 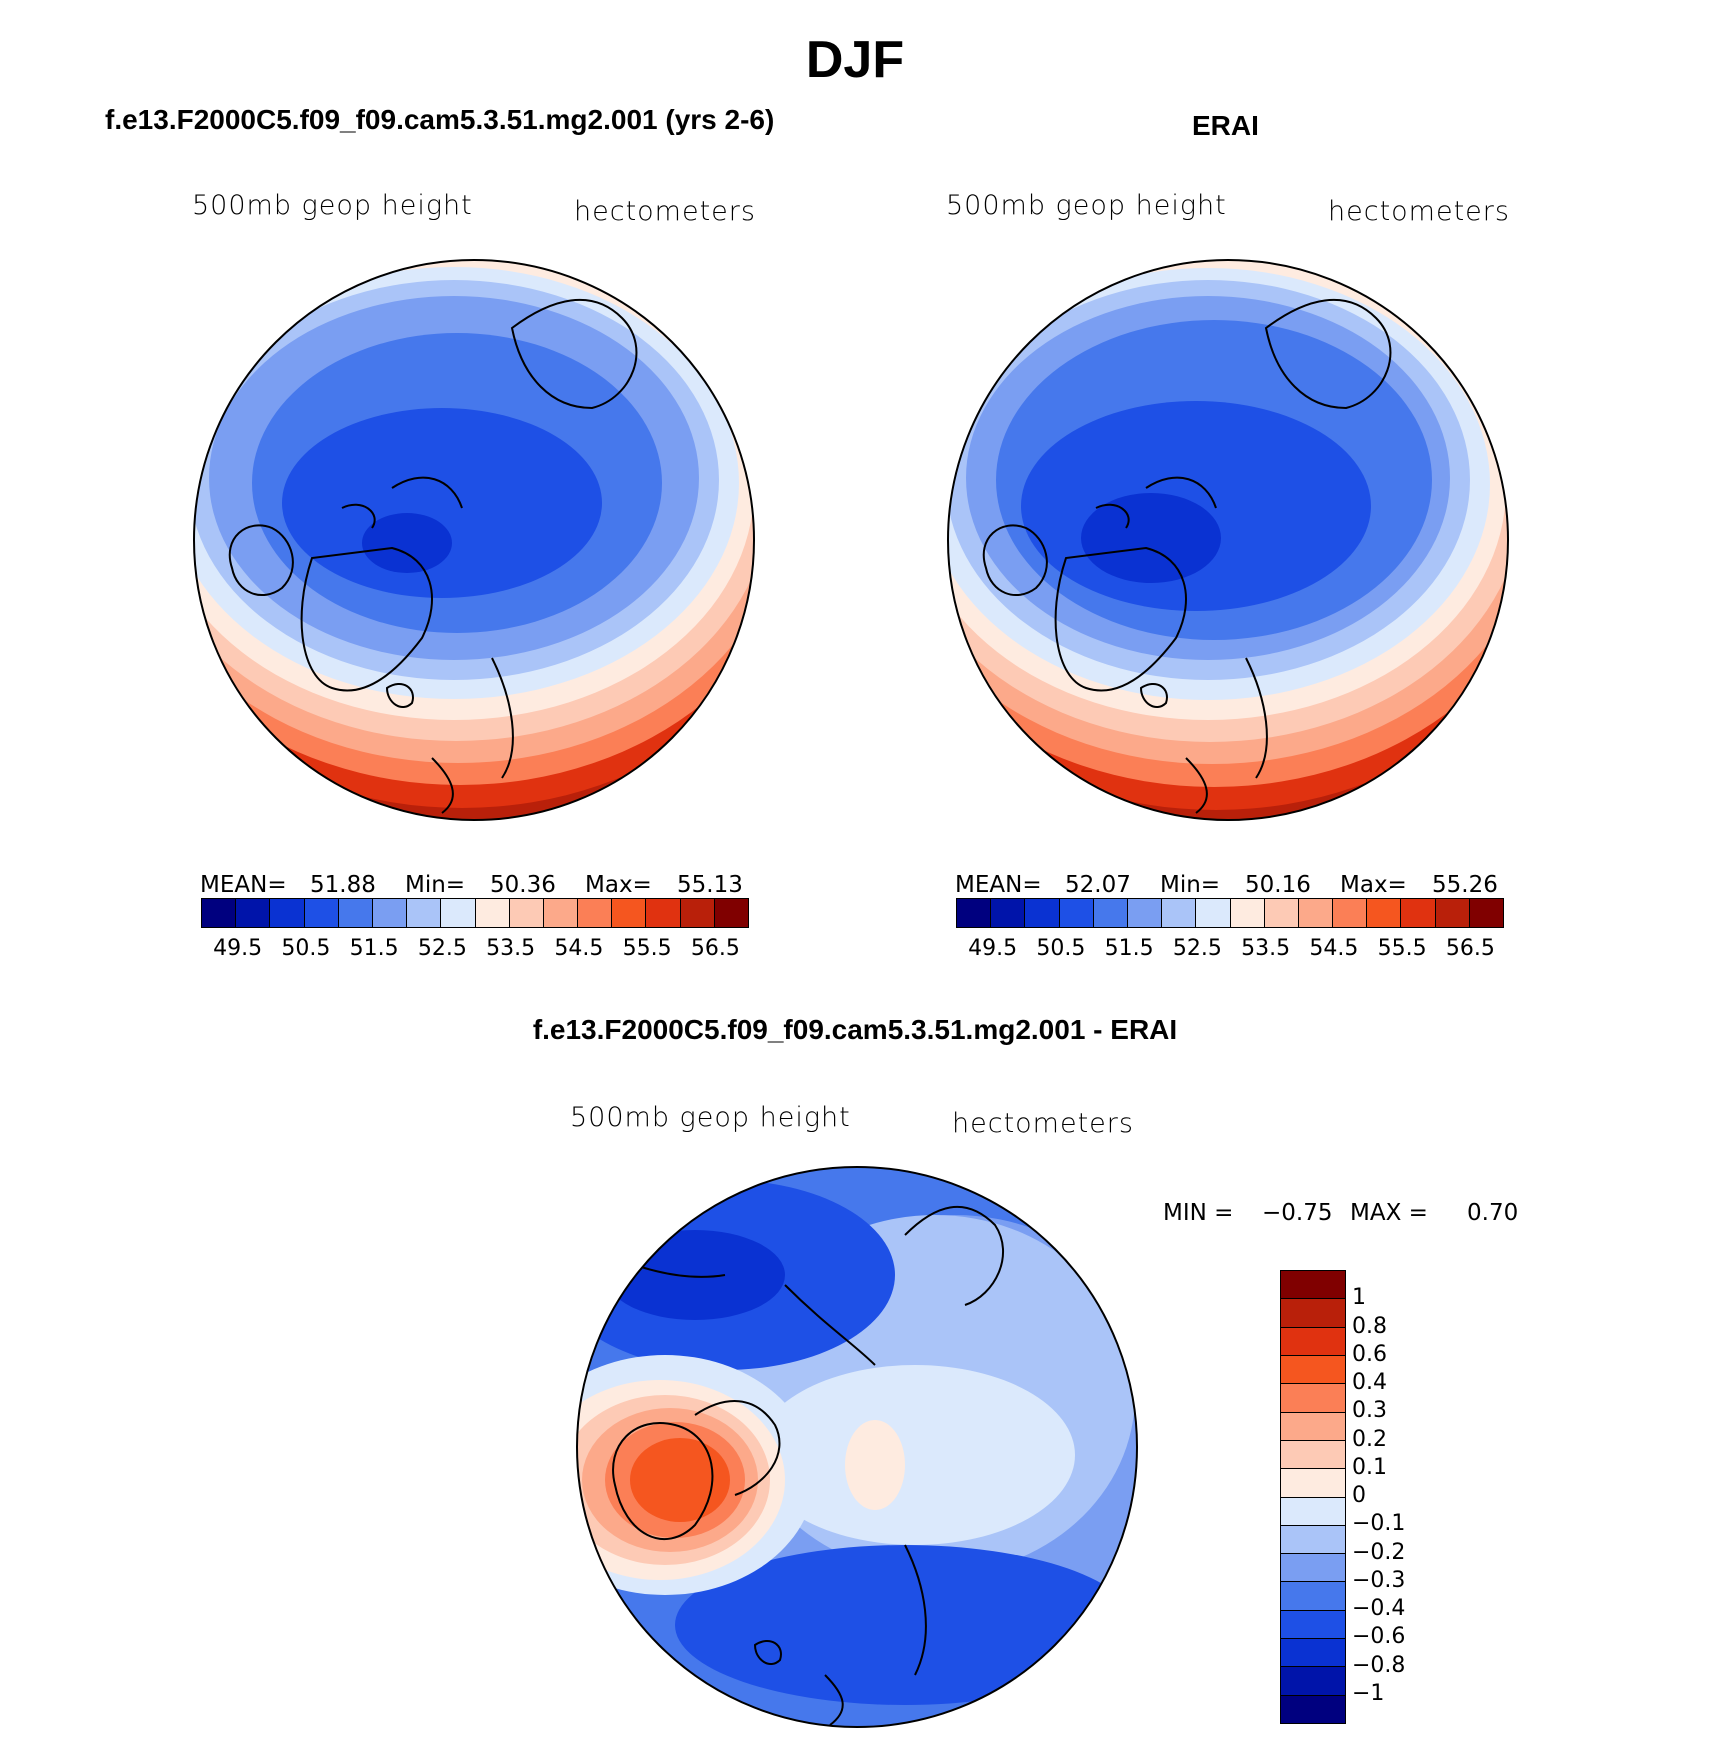 I want to click on panel1-max-value: 55.13, so click(x=710, y=885).